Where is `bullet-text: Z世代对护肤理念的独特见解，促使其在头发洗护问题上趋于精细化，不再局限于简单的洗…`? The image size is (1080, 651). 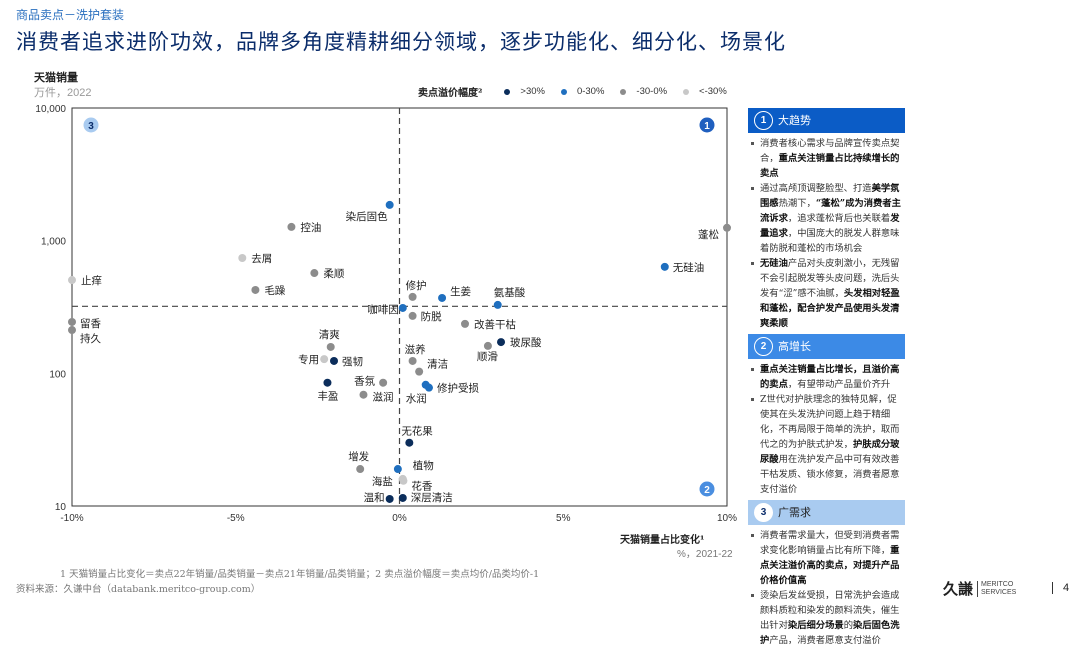
bullet-text: Z世代对护肤理念的独特见解，促使其在头发洗护问题上趋于精细化，不再局限于简单的洗… is located at coordinates (830, 422).